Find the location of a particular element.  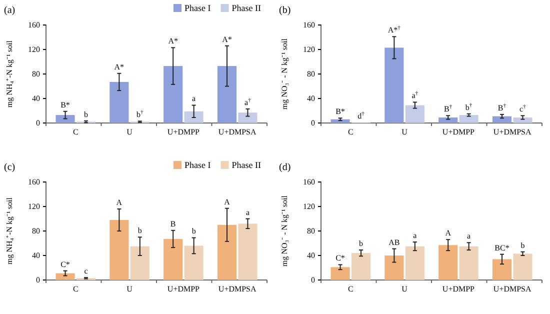

chart-title: (d) is located at coordinates (285, 167).